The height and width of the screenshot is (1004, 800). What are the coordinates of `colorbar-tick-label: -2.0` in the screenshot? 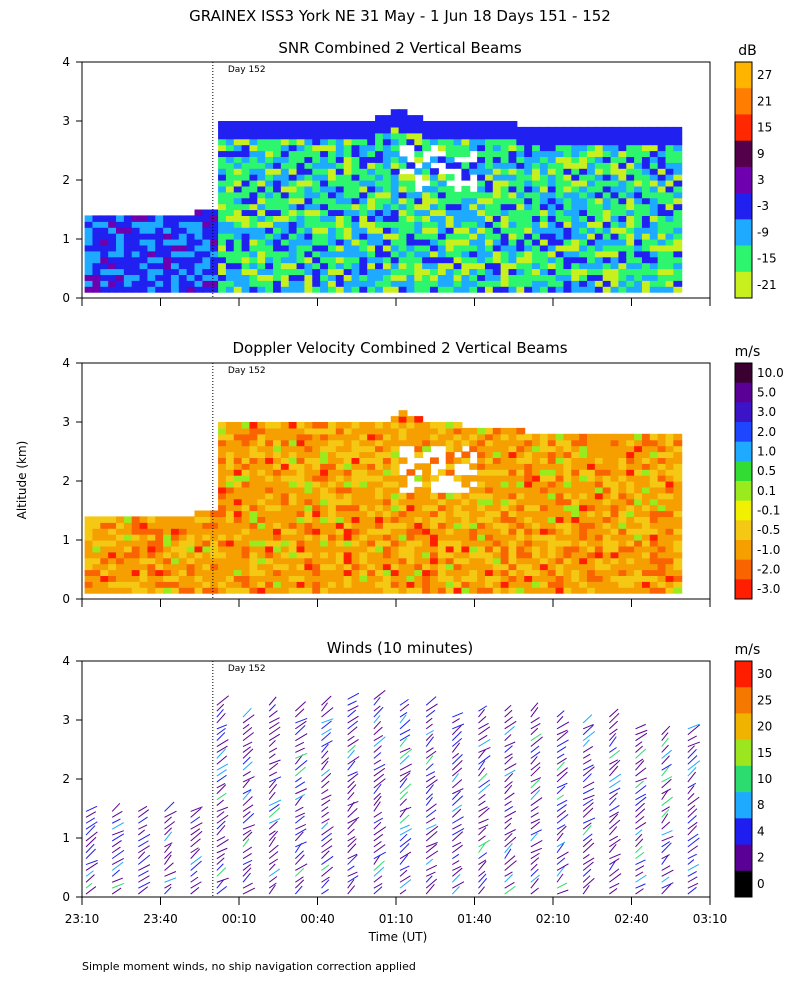 It's located at (768, 570).